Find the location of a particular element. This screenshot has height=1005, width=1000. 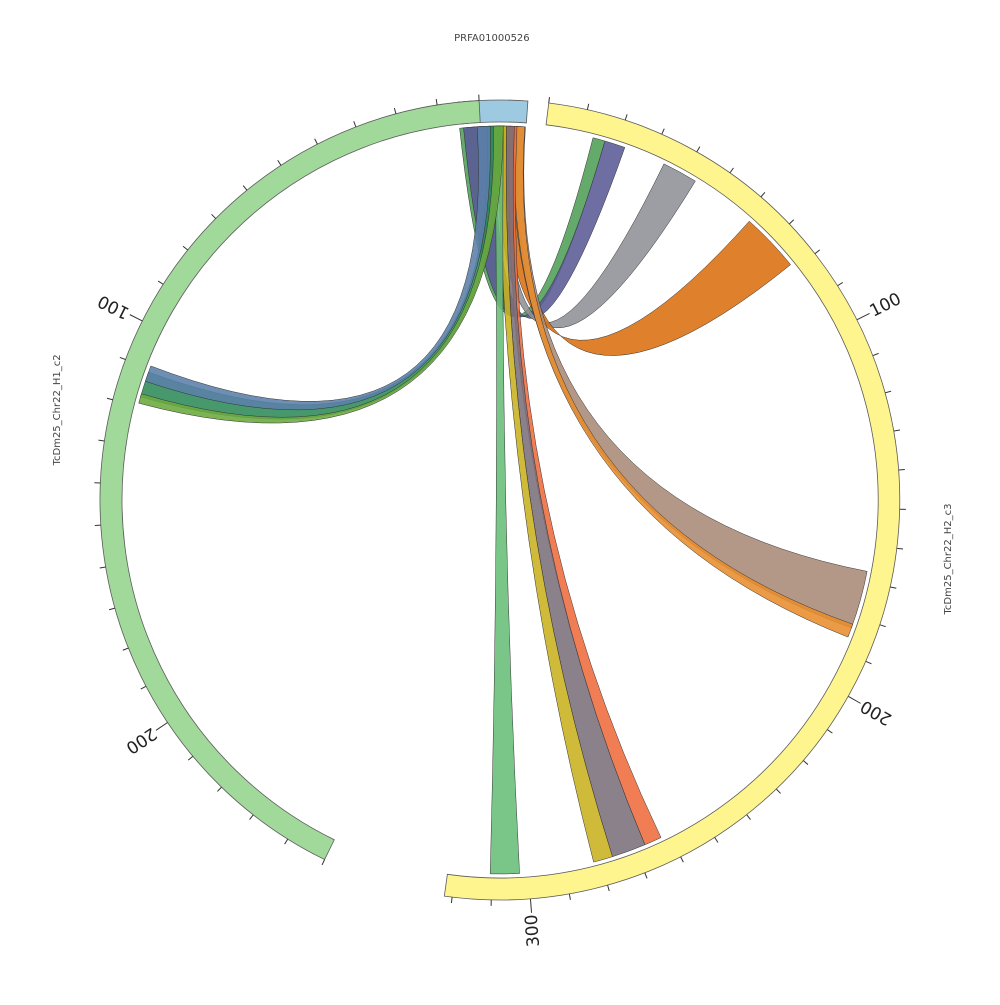

tick-label-h2-300: 300 is located at coordinates (533, 931).